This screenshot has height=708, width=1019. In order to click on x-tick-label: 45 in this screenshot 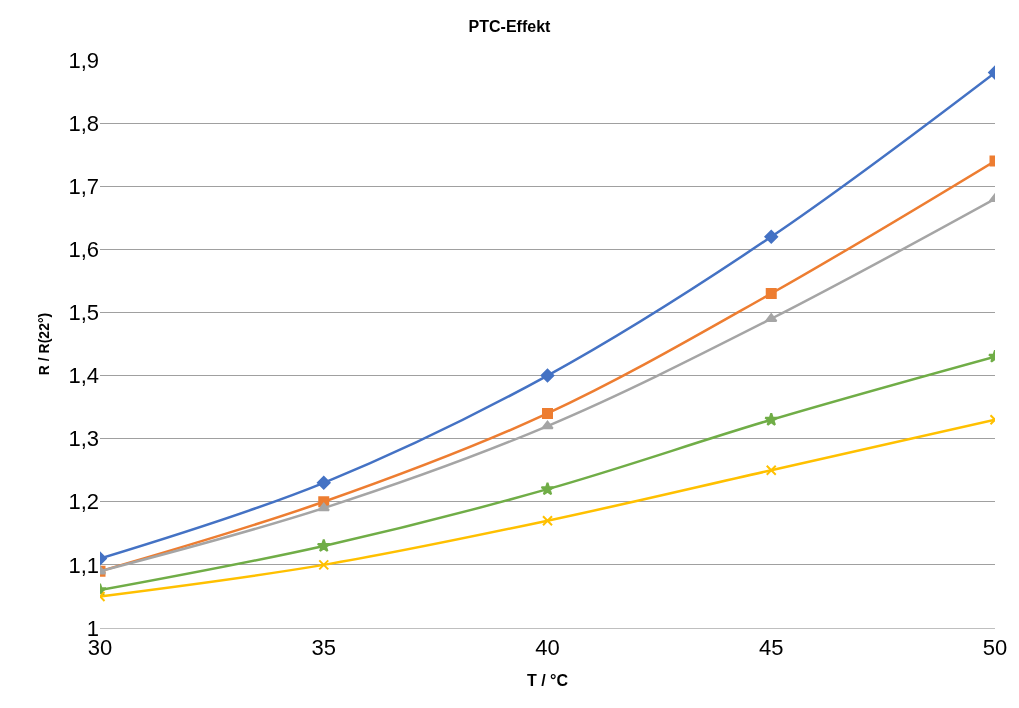, I will do `click(771, 648)`.